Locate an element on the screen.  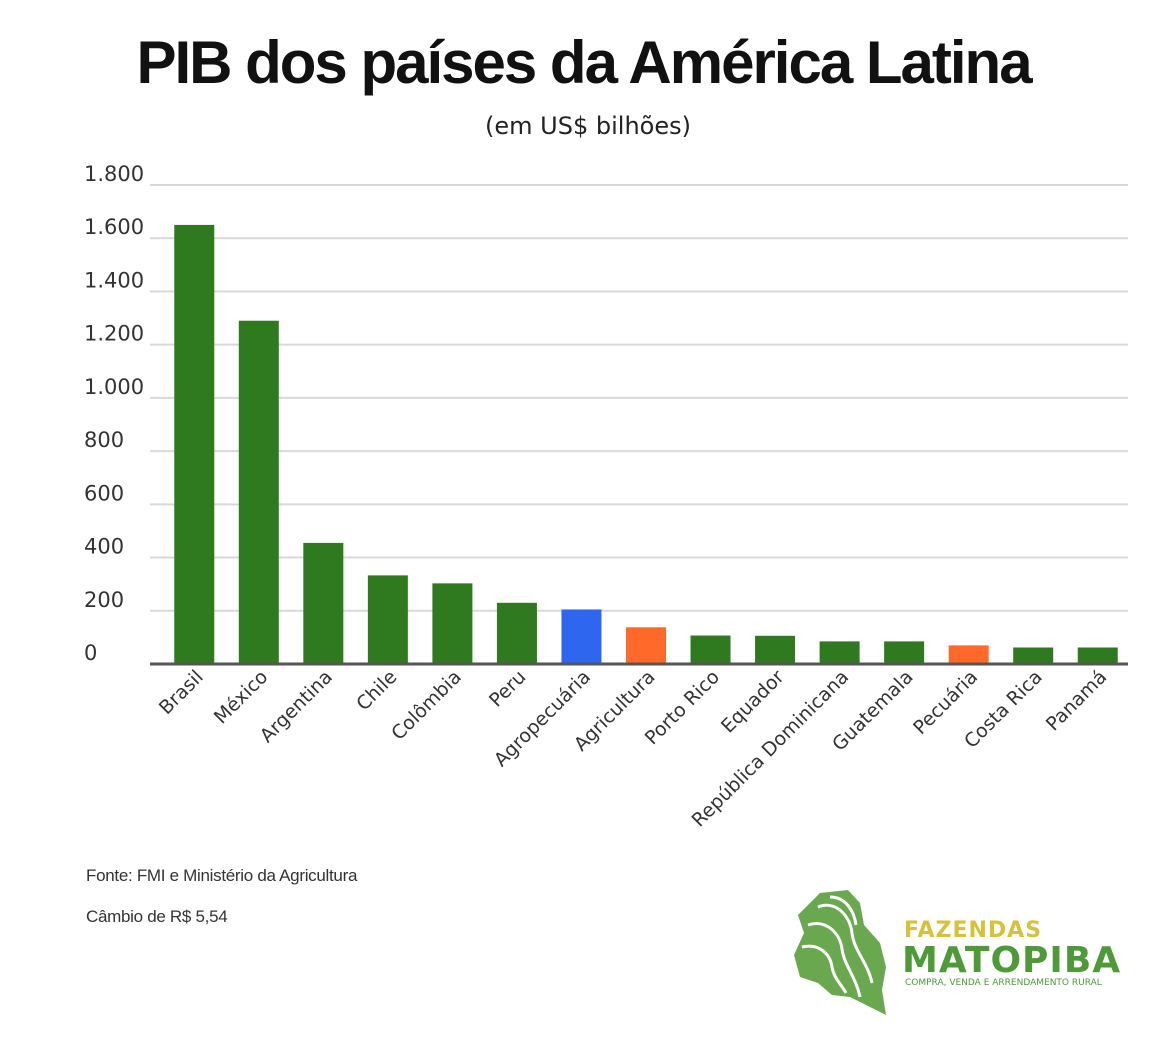
logo-tagline: COMPRA, VENDA E ARRENDAMENTO RURAL is located at coordinates (1003, 983).